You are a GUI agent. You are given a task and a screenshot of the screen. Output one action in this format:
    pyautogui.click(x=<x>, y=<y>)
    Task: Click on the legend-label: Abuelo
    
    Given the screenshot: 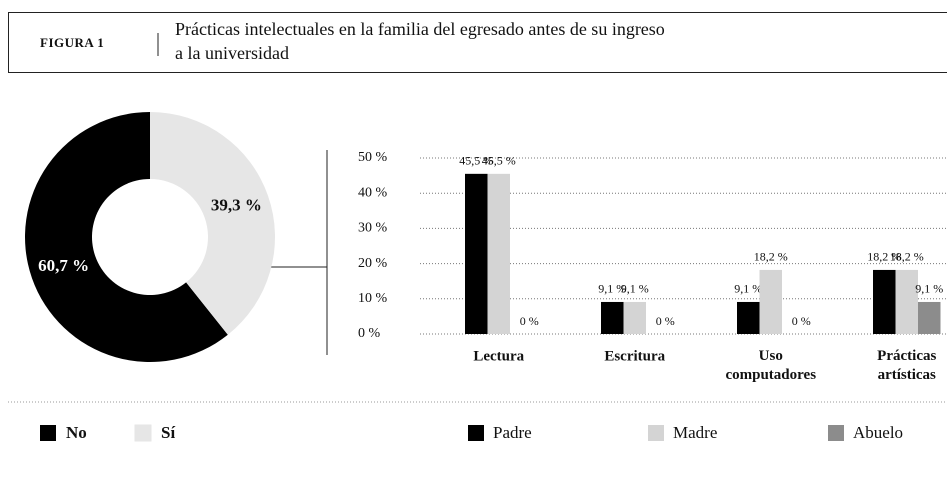 What is the action you would take?
    pyautogui.click(x=878, y=432)
    